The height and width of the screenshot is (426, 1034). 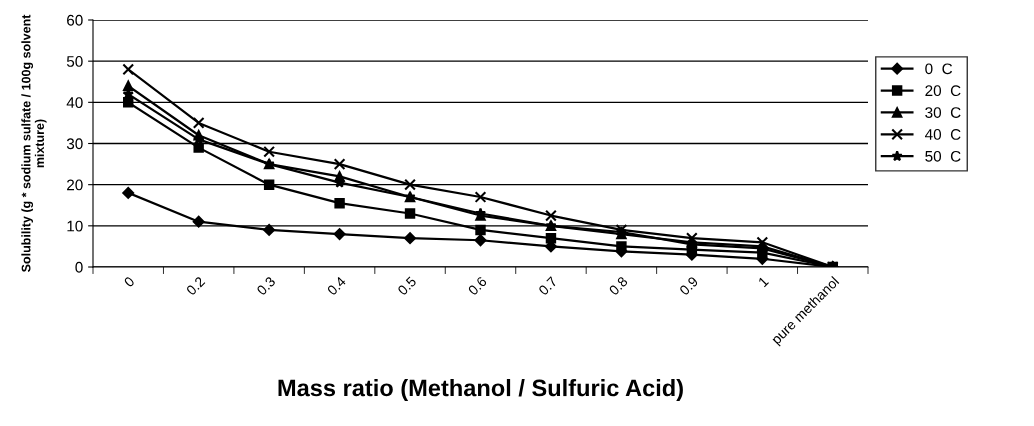 I want to click on y-tick-label: 20, so click(x=75, y=185).